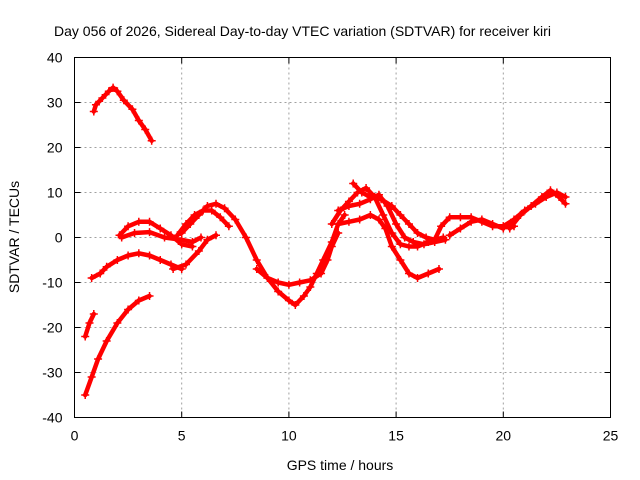  I want to click on y-tick-label--40: -40, so click(52, 418).